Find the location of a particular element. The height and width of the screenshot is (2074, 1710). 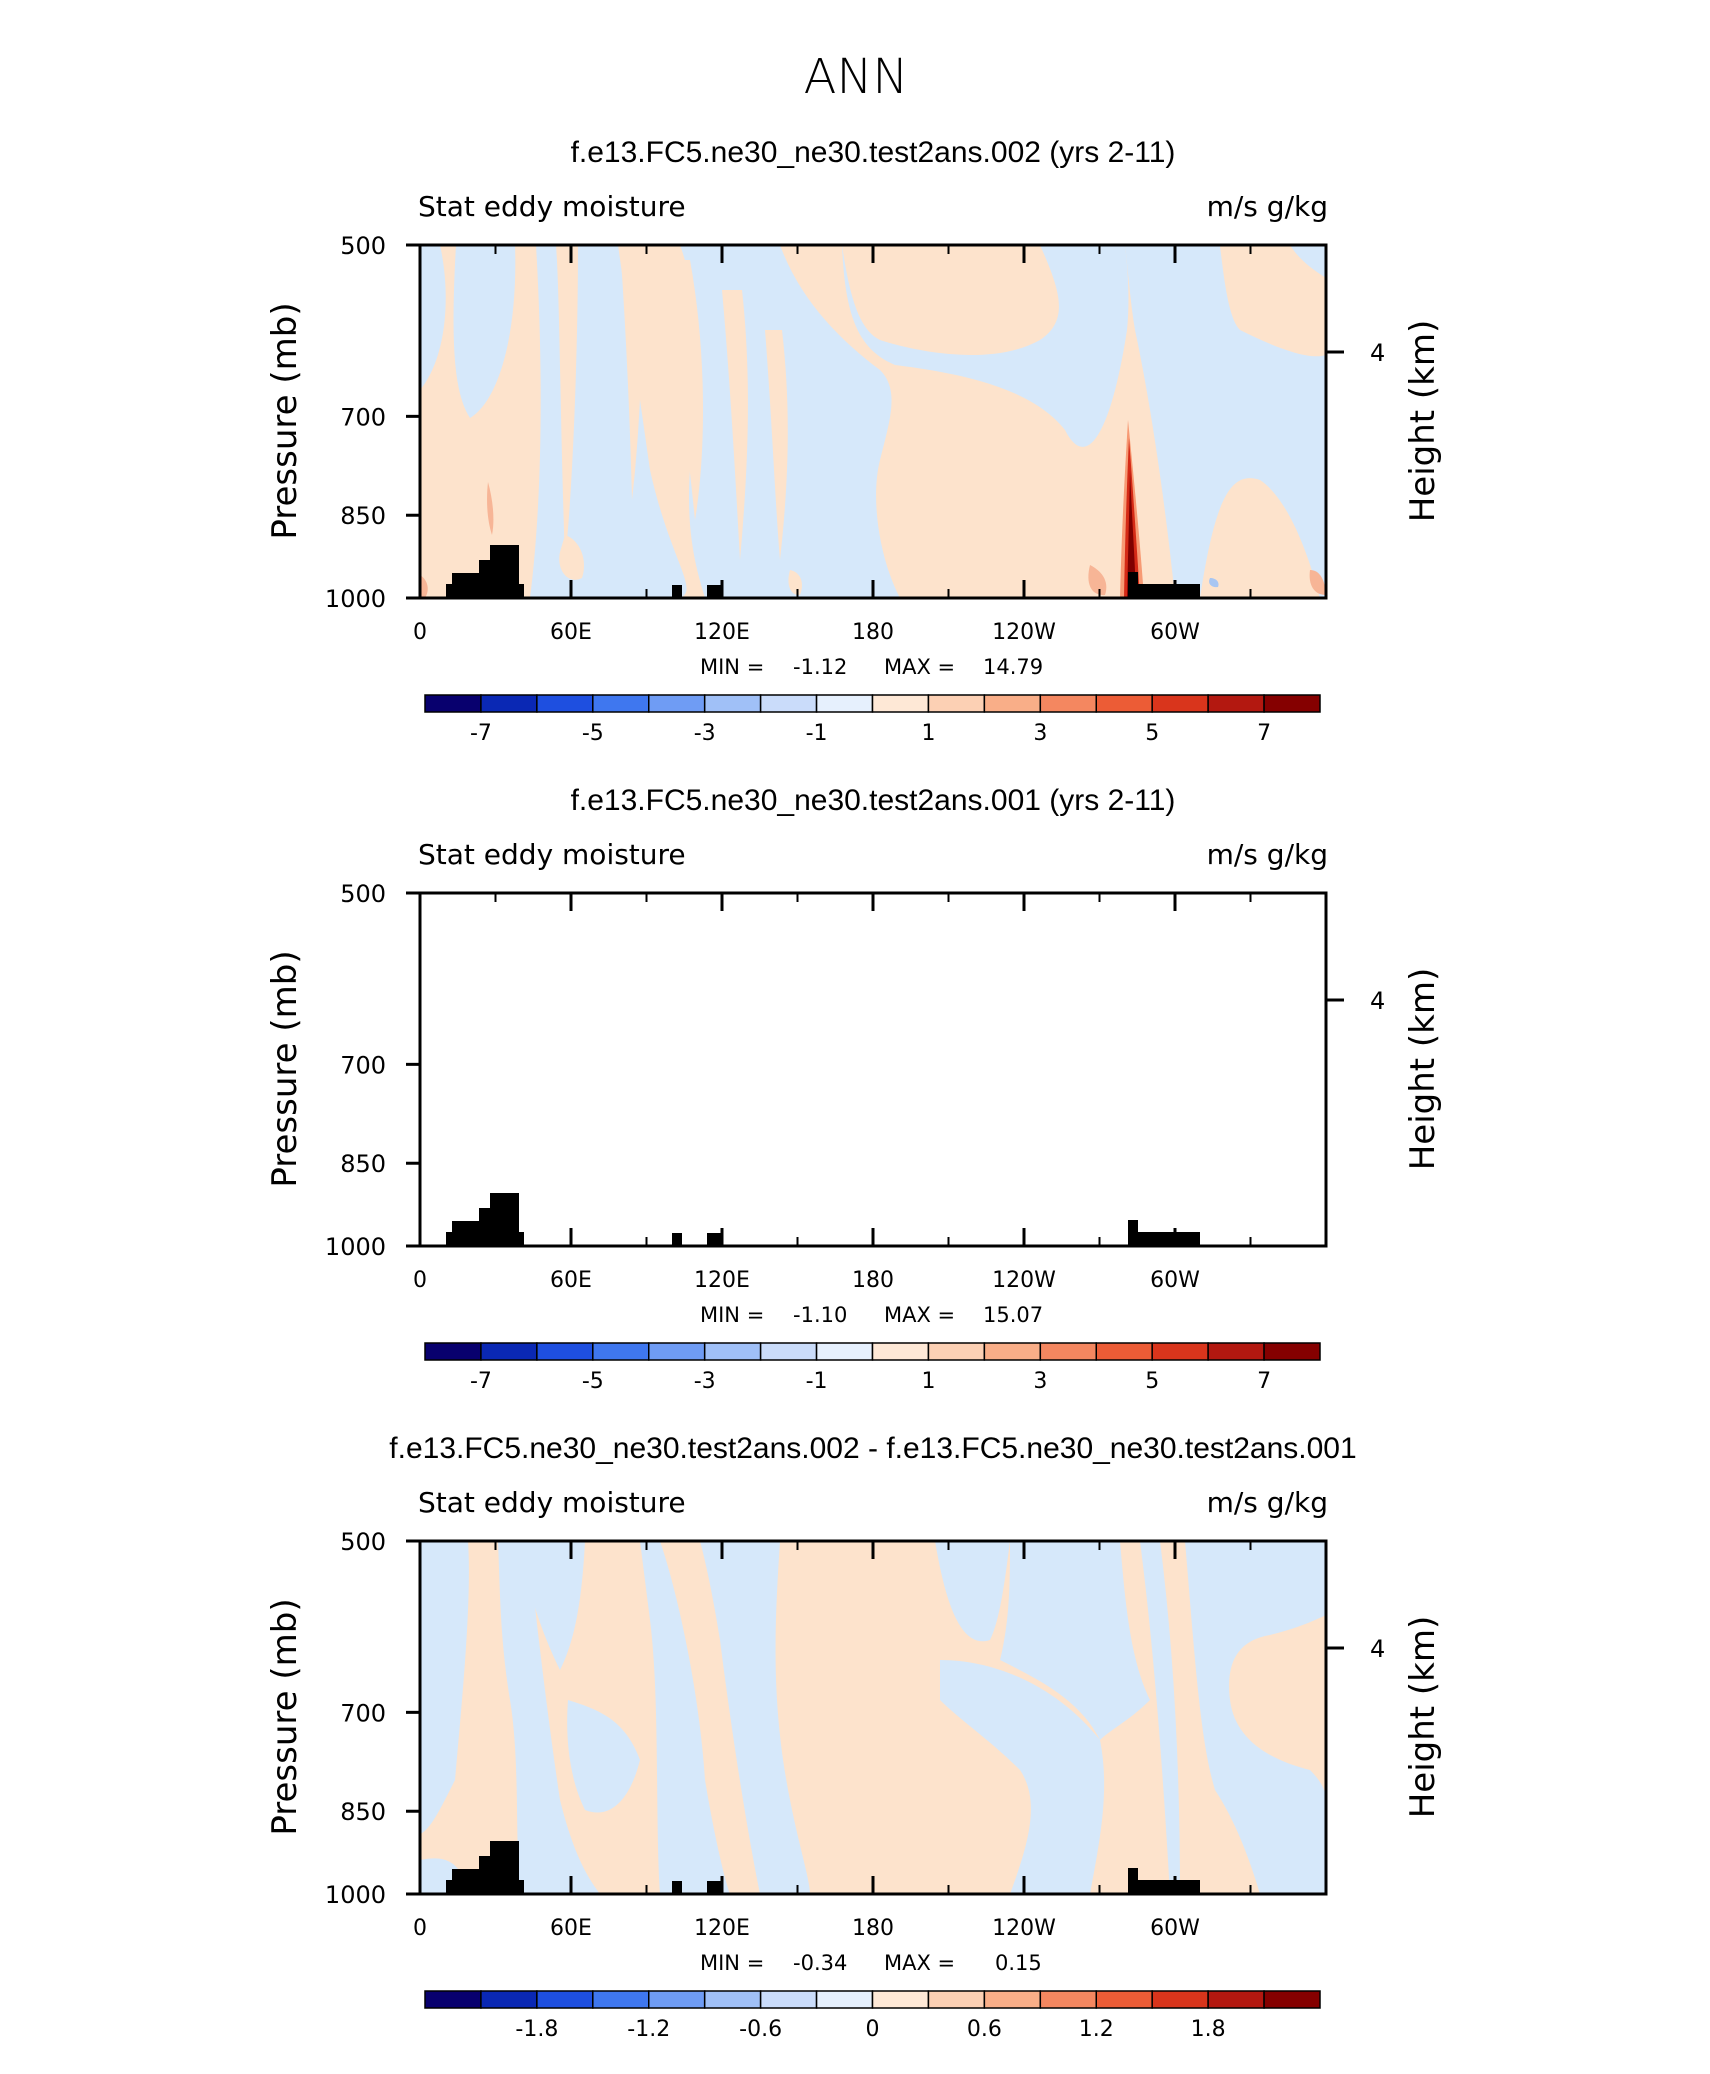

y-tick-label: 850 is located at coordinates (363, 1812).